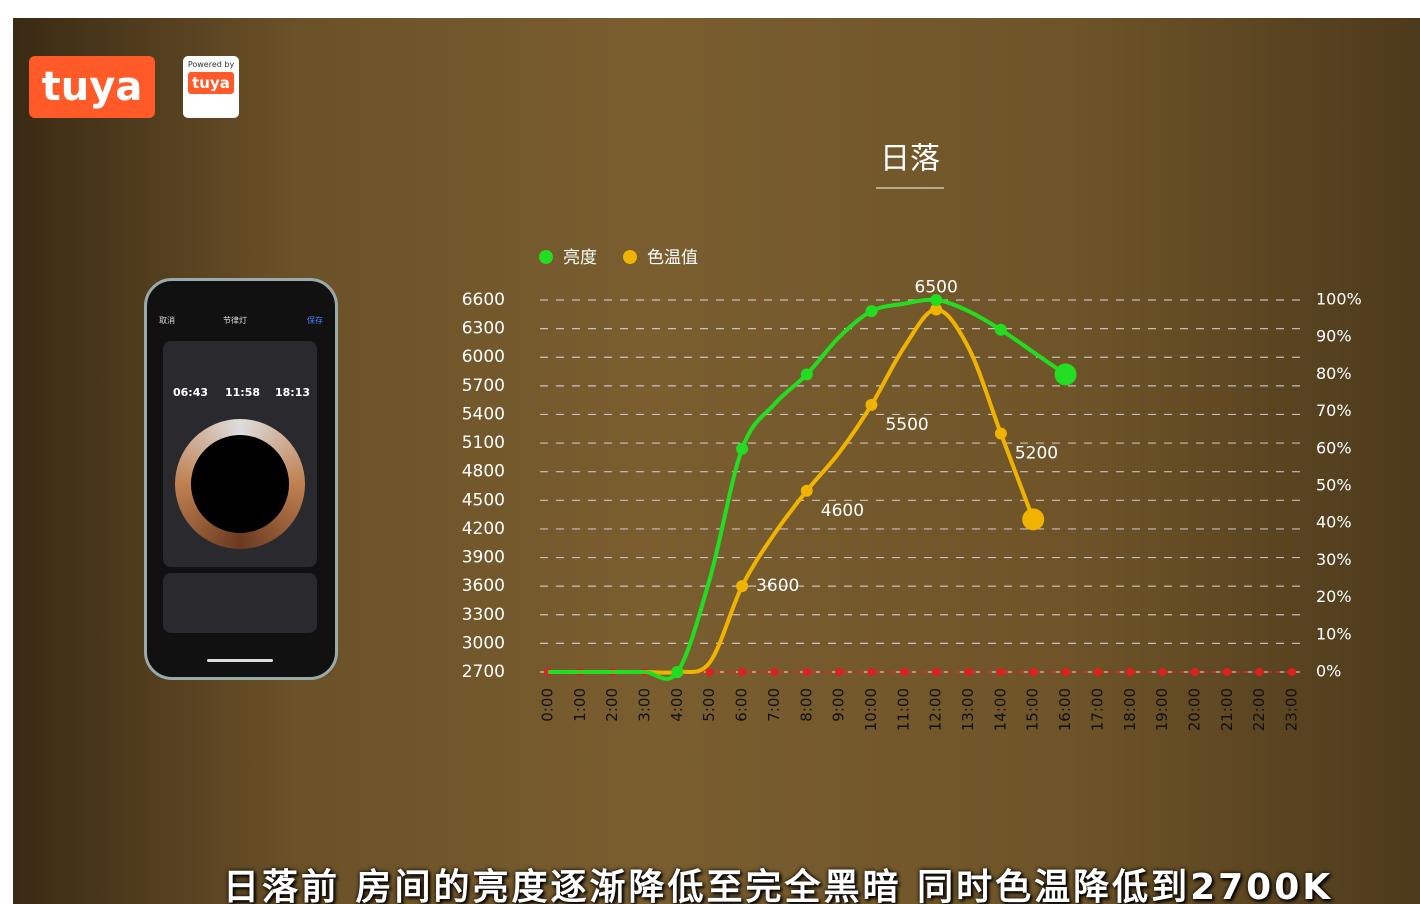  Describe the element at coordinates (1334, 447) in the screenshot. I see `y2-tick-label: 60%` at that location.